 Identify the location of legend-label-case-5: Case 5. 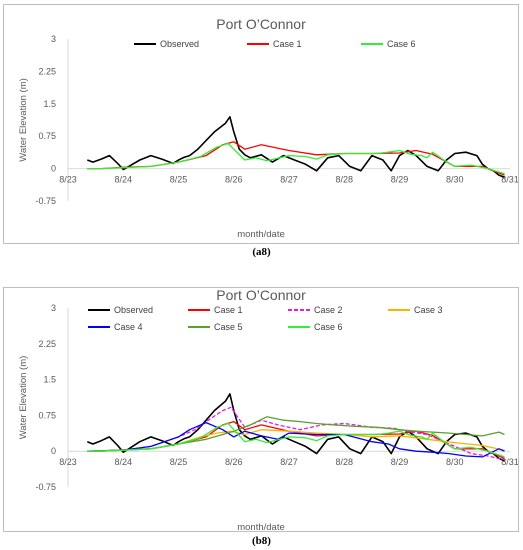
(228, 327).